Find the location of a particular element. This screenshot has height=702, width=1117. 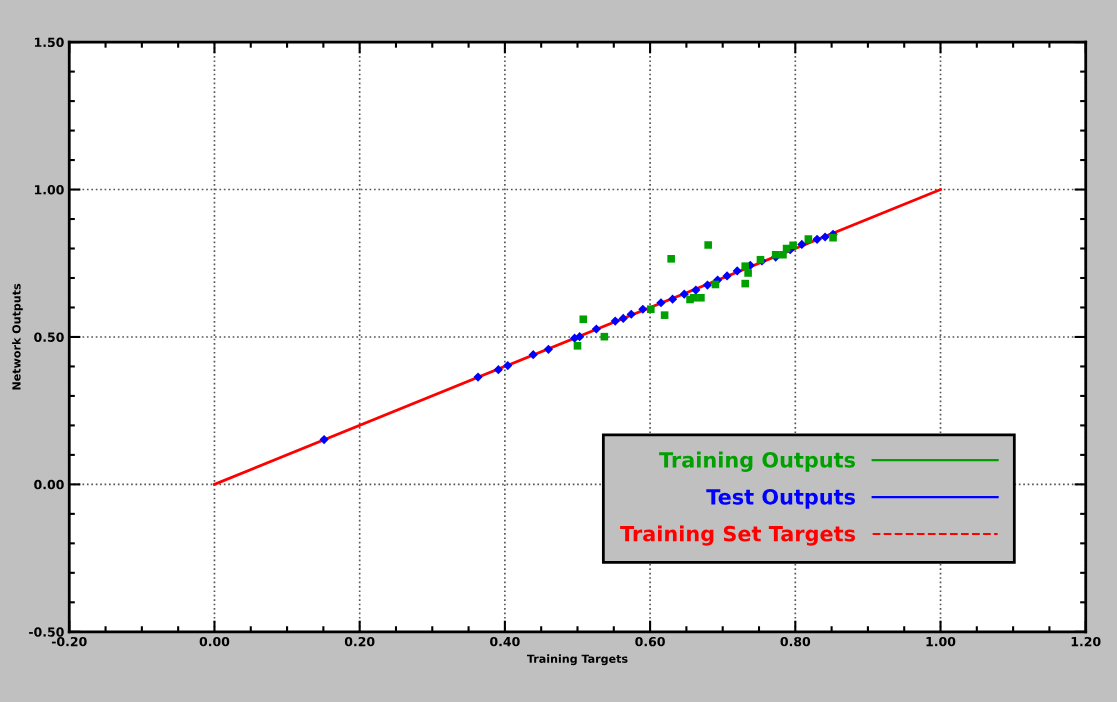

y-tick-label: 0.00 is located at coordinates (49, 484).